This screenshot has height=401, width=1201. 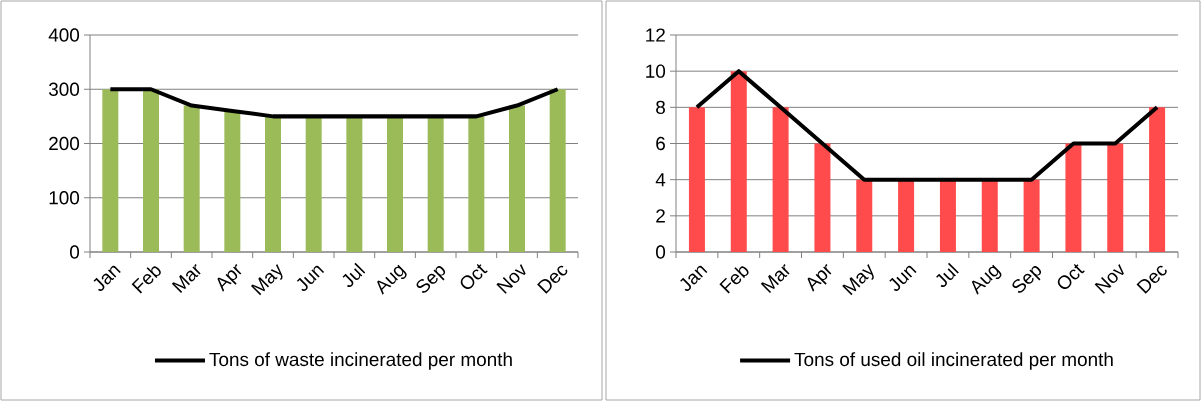 What do you see at coordinates (660, 180) in the screenshot?
I see `y-tick-label: 4` at bounding box center [660, 180].